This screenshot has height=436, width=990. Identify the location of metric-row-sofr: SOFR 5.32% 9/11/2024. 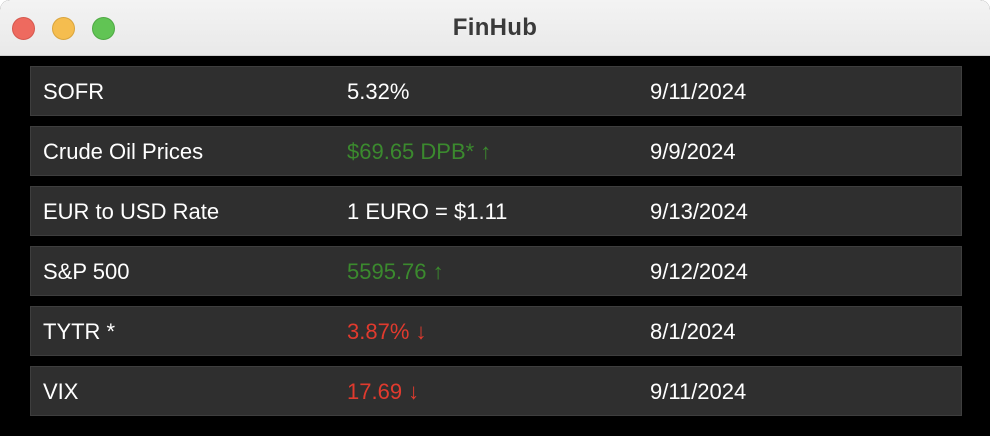
(496, 91).